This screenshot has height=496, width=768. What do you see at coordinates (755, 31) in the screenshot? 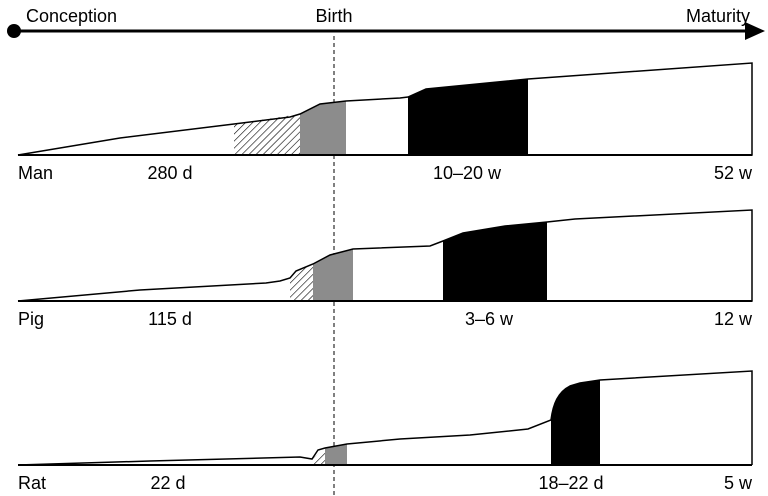
I see `maturity-arrowhead` at bounding box center [755, 31].